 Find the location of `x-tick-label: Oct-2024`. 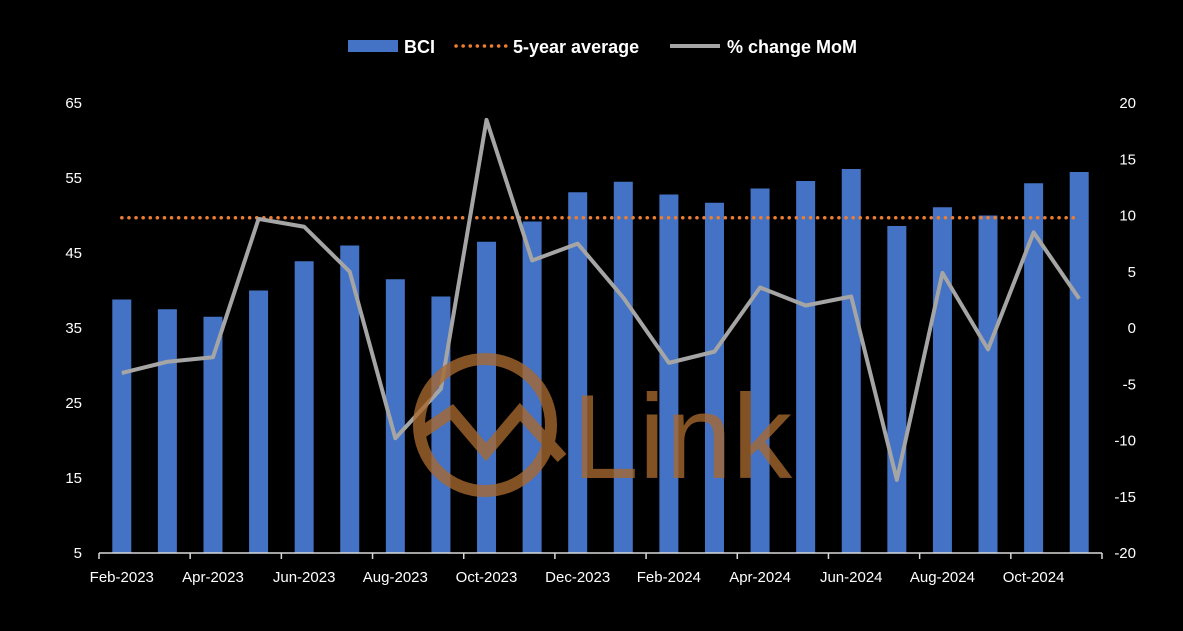

x-tick-label: Oct-2024 is located at coordinates (1034, 577).